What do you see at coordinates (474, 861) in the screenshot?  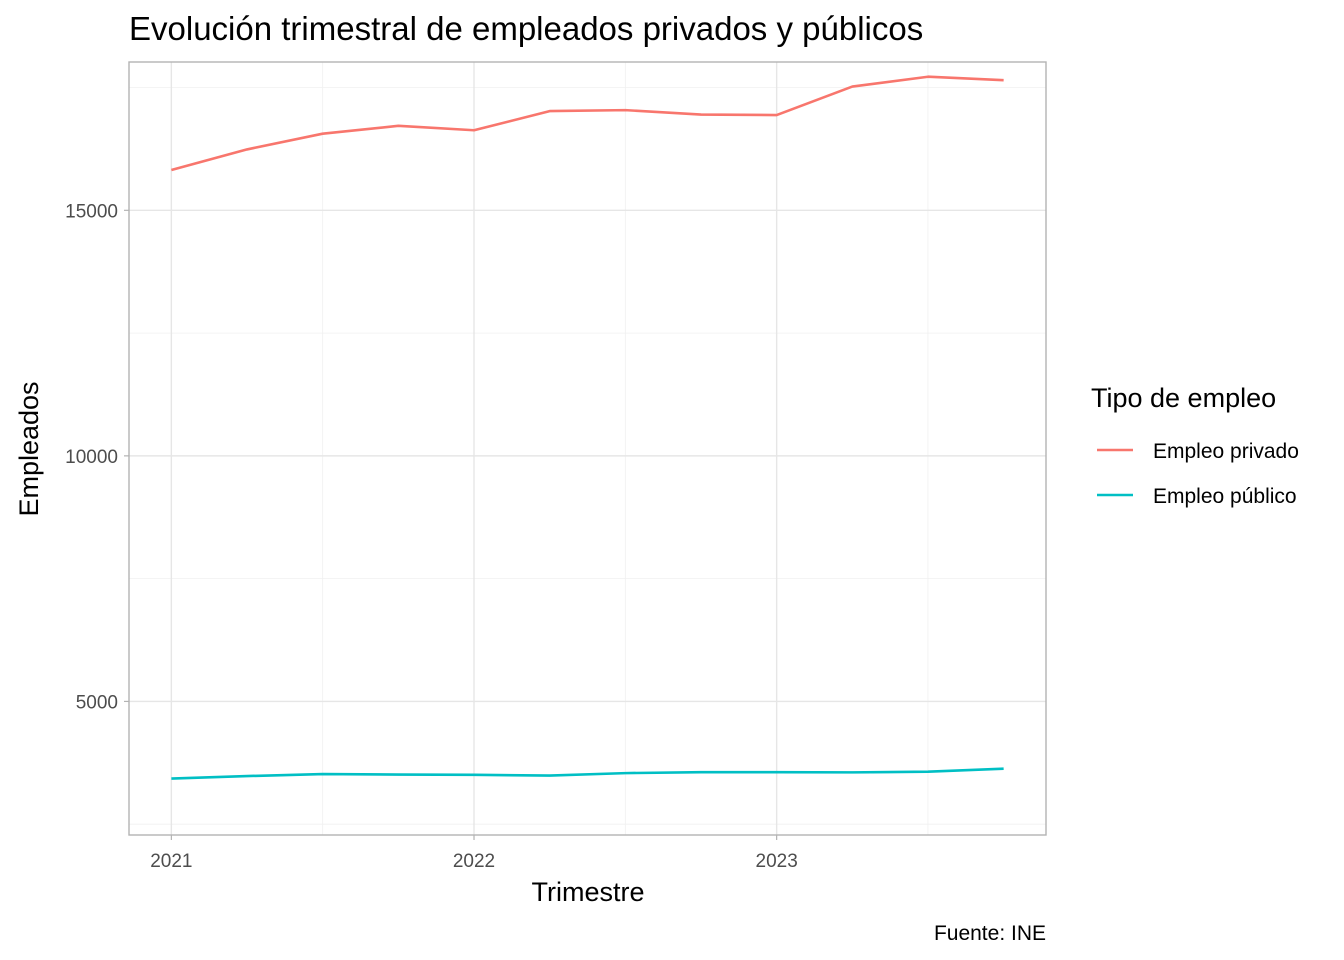 I see `x-tick-label: 2022` at bounding box center [474, 861].